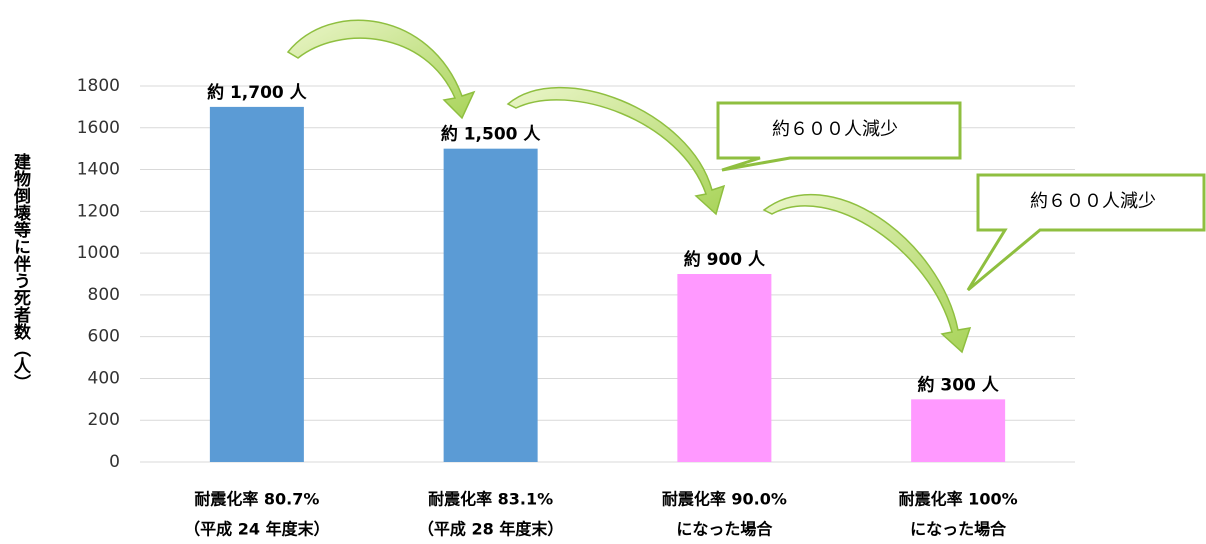  What do you see at coordinates (724, 499) in the screenshot?
I see `x-tick-label: 耐震化率 90.0%` at bounding box center [724, 499].